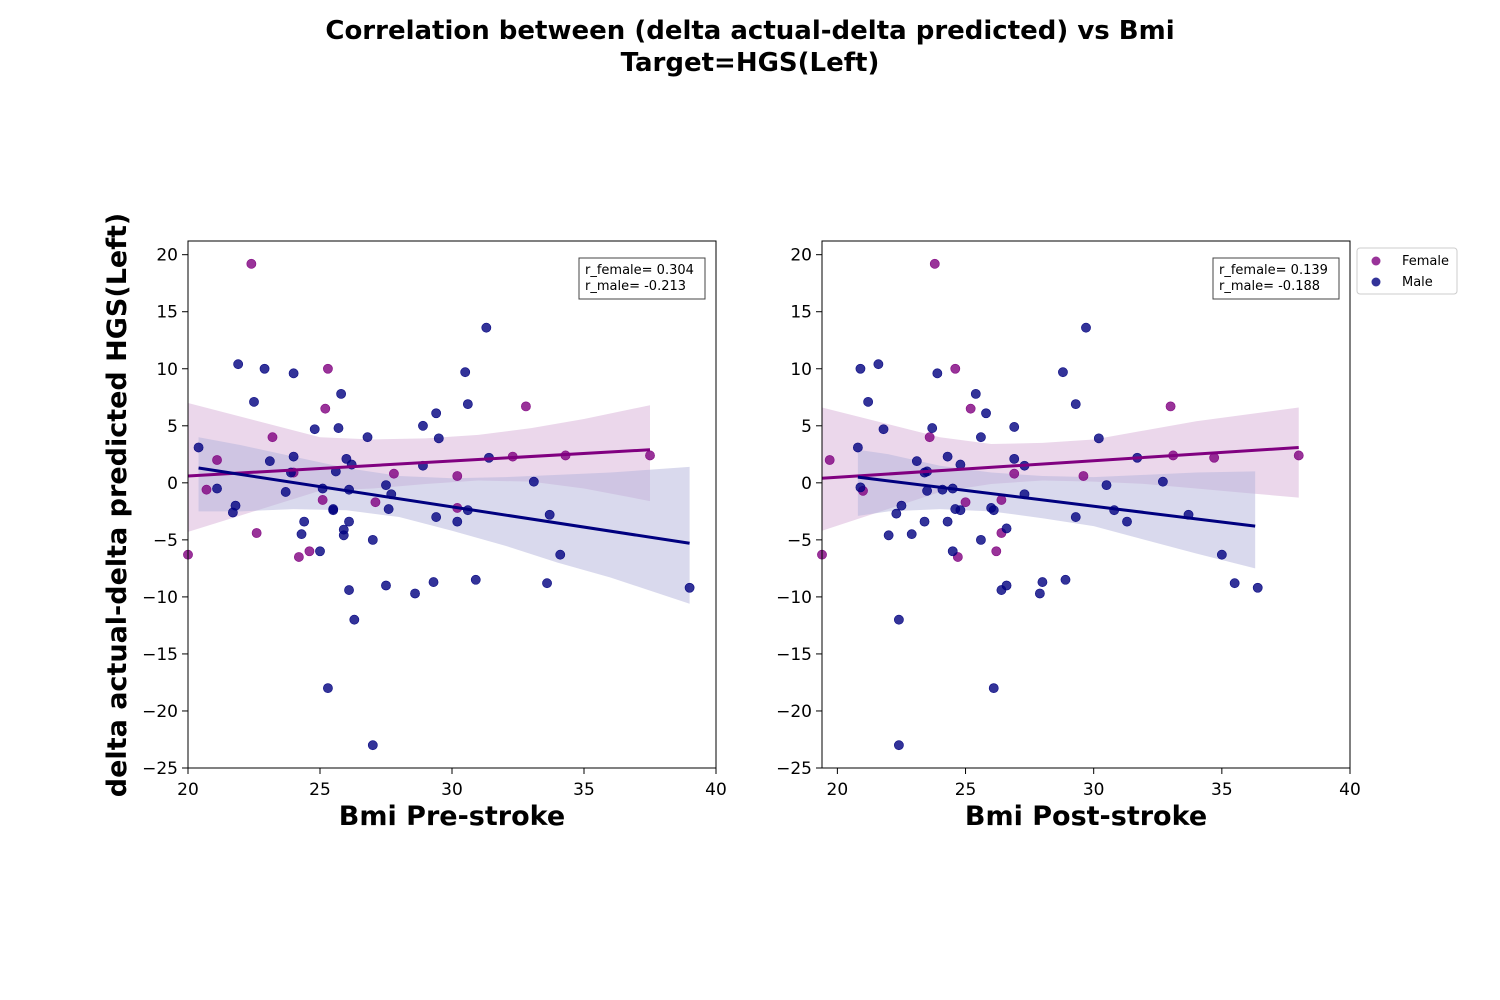 Image resolution: width=1500 pixels, height=1000 pixels. Describe the element at coordinates (635, 286) in the screenshot. I see `r-male-annotation: r_male= -0.213` at that location.